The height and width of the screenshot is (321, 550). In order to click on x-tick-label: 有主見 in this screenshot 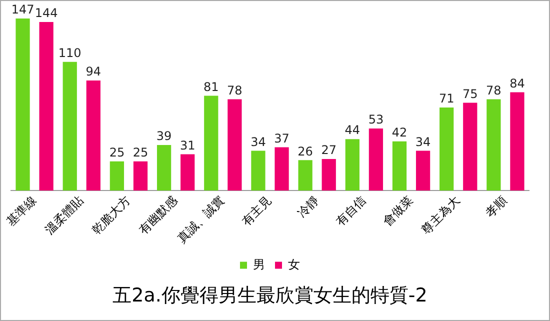, I will do `click(256, 210)`.